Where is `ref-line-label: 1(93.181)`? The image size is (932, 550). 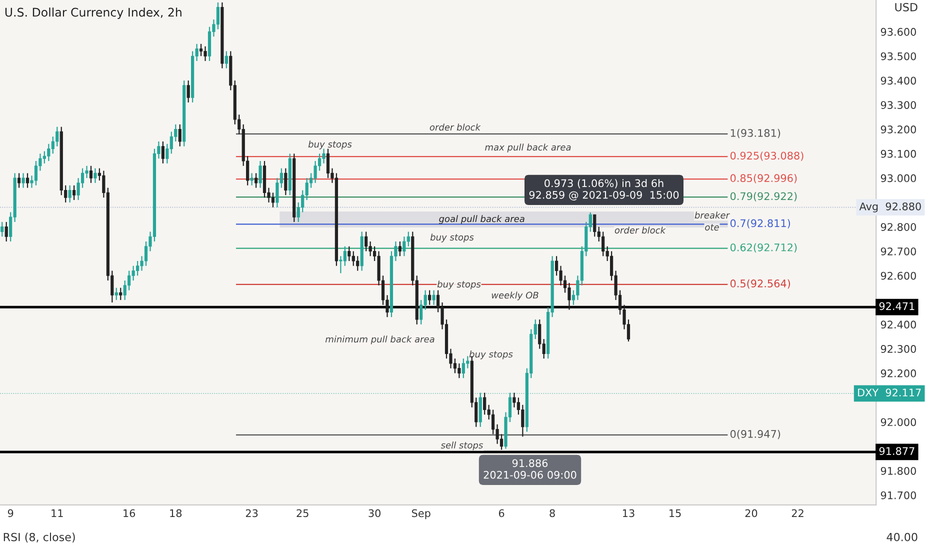 ref-line-label: 1(93.181) is located at coordinates (755, 133).